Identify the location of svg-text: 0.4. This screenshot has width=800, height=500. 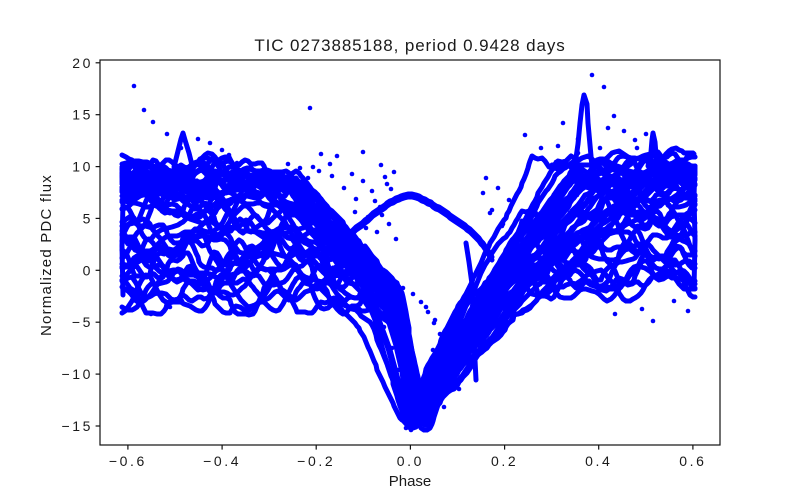
(598, 461).